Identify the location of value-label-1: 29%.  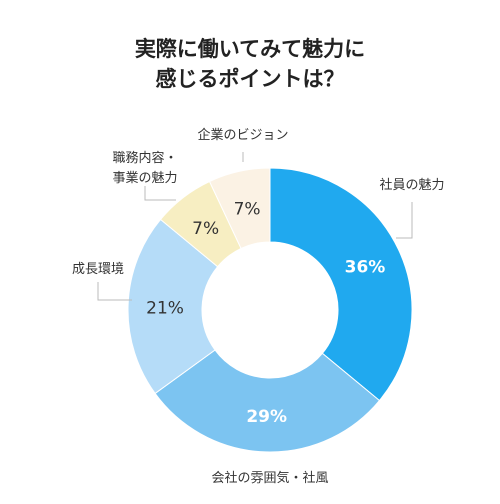
(266, 417).